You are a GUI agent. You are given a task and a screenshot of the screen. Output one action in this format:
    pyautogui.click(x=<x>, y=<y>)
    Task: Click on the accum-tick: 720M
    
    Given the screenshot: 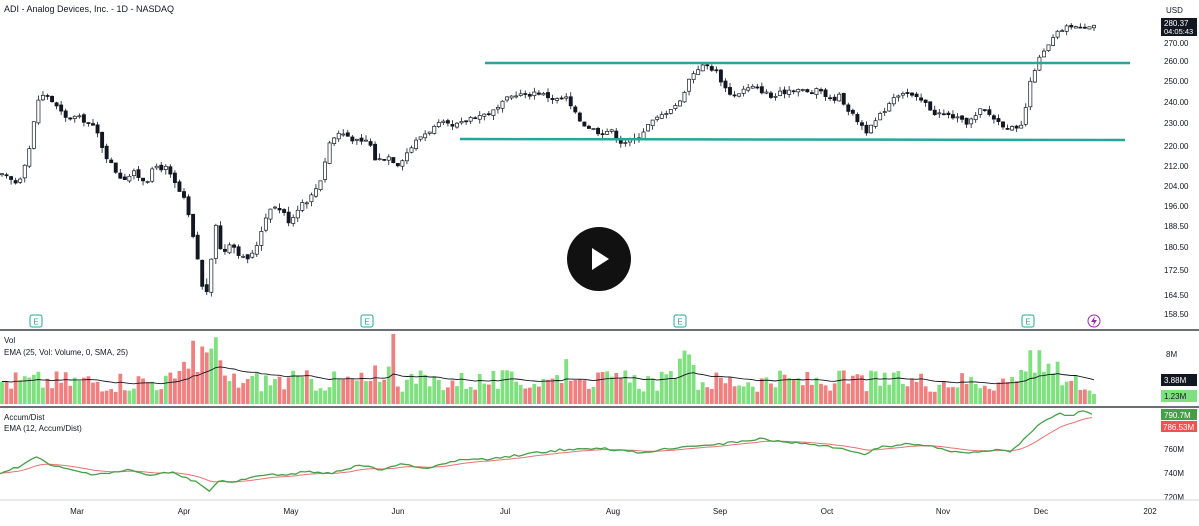 What is the action you would take?
    pyautogui.click(x=1174, y=497)
    